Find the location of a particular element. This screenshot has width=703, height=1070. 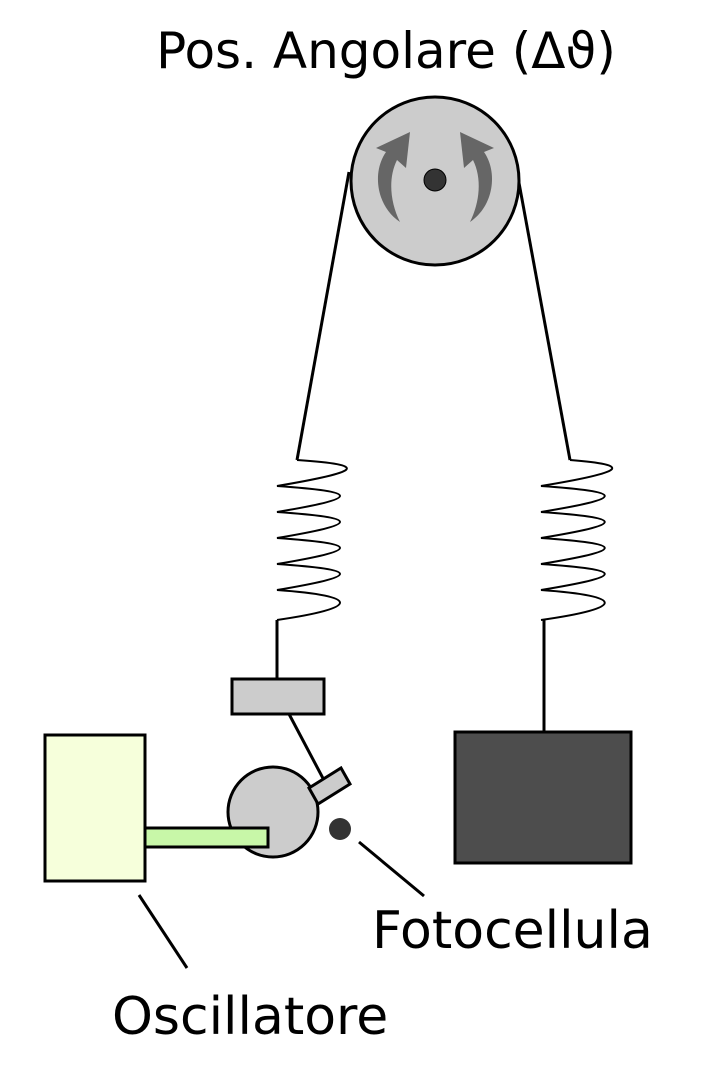

left-rotation-arrow is located at coordinates (393, 177).